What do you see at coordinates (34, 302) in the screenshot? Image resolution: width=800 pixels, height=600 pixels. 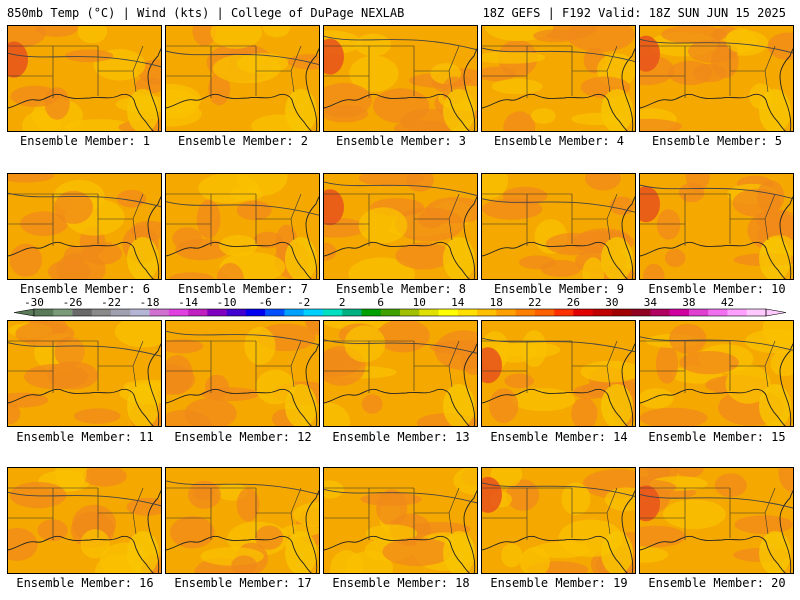 I see `colorbar-tick-label: -30` at bounding box center [34, 302].